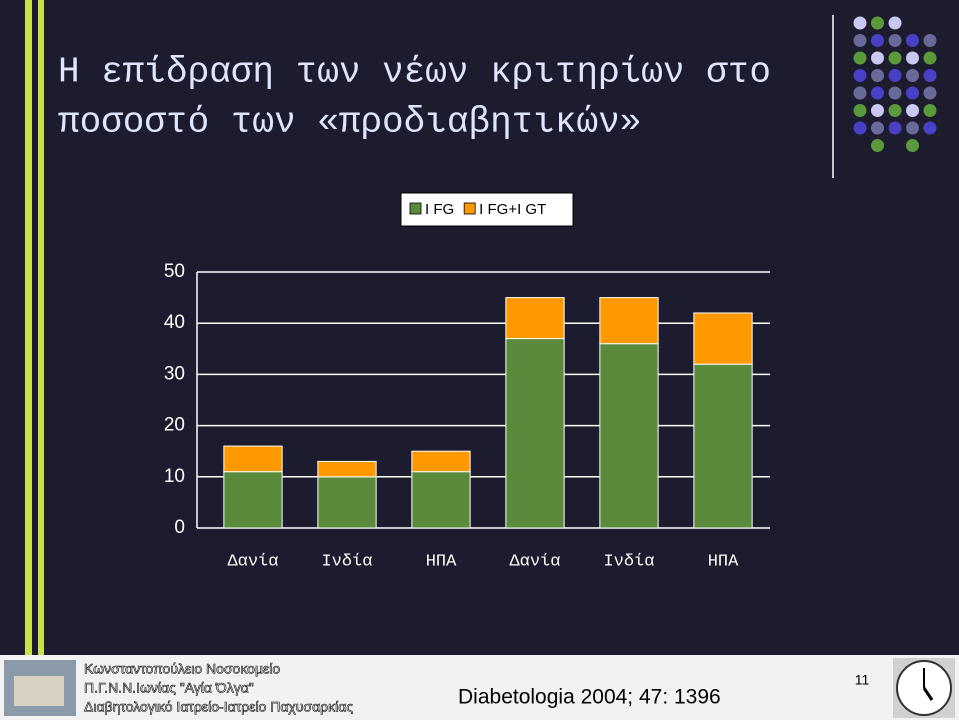 Image resolution: width=959 pixels, height=720 pixels. Describe the element at coordinates (589, 697) in the screenshot. I see `citation: Diabetologia 2004; 47: 1396` at that location.